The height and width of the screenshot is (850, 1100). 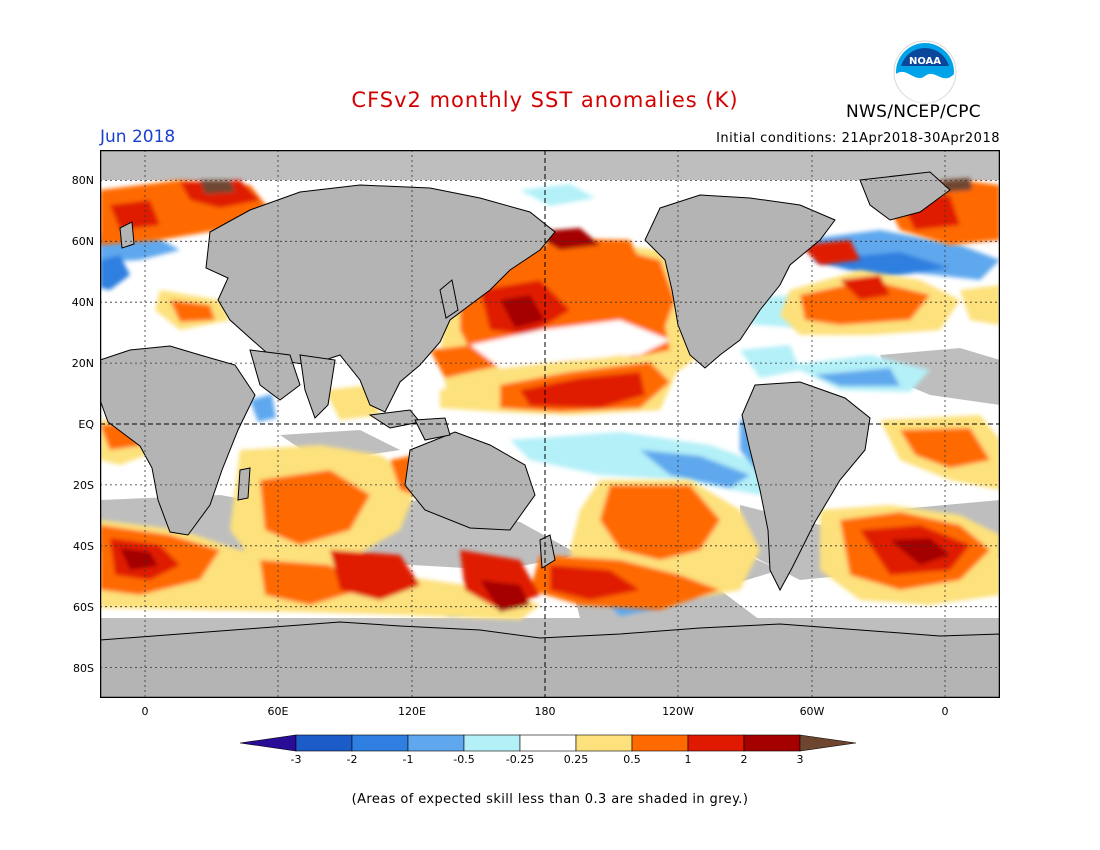 I want to click on colorbar-swatch-low, so click(x=268, y=743).